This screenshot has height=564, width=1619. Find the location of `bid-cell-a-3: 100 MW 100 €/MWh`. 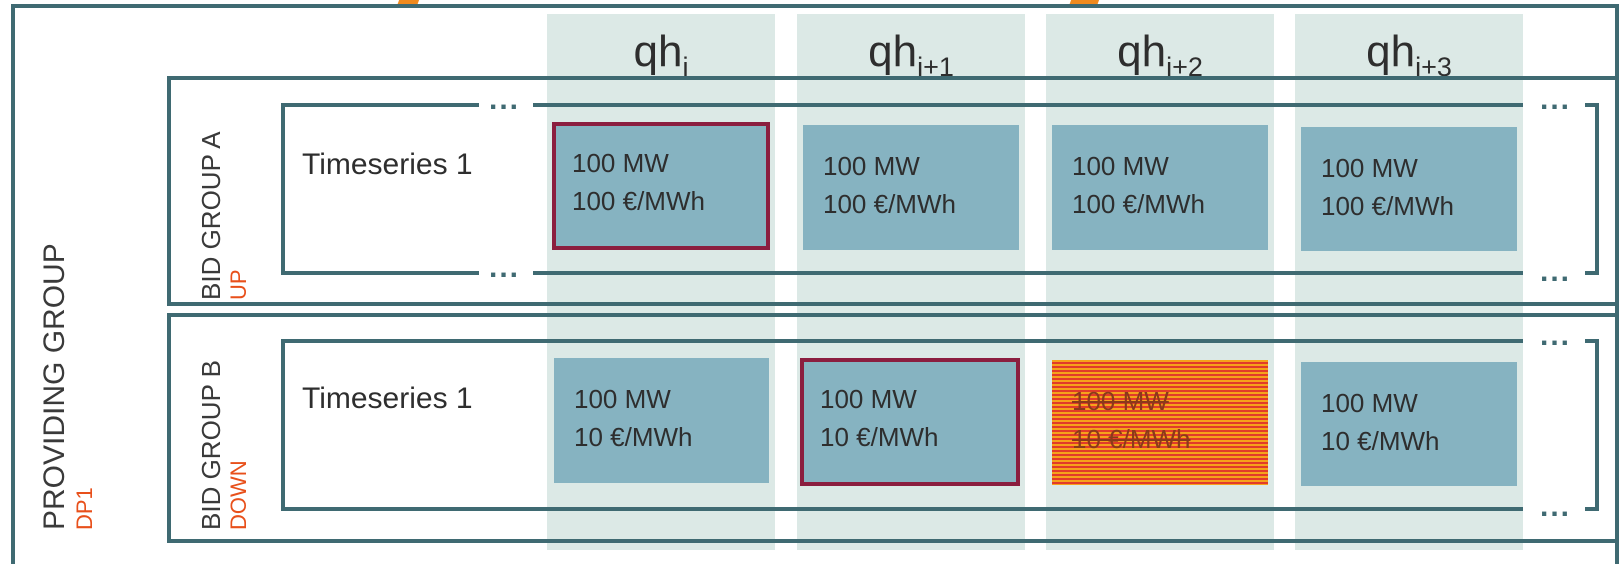

bid-cell-a-3: 100 MW 100 €/MWh is located at coordinates (1409, 189).